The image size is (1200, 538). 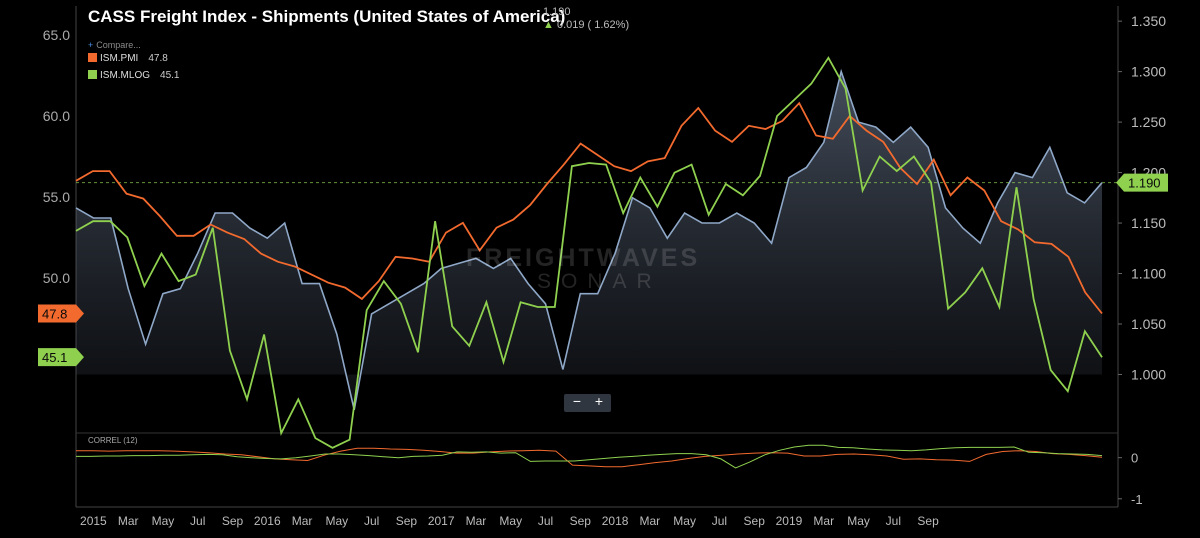 I want to click on right-value-badge-text: 1.190, so click(x=1144, y=183).